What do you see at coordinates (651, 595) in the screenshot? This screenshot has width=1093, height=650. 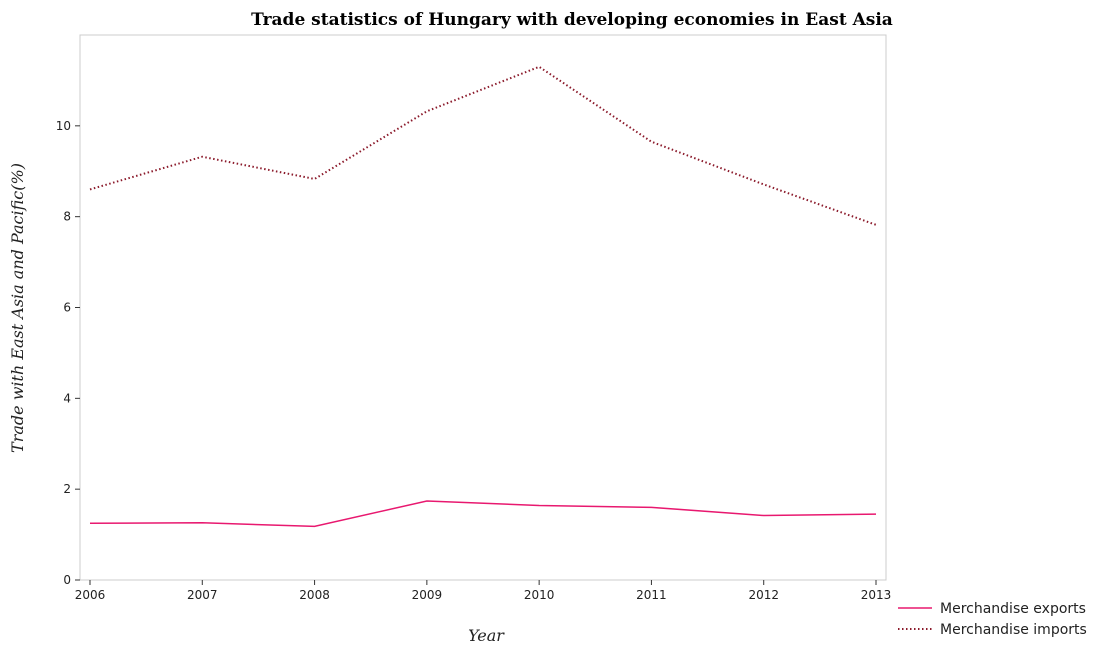 I see `x-tick-label: 2011` at bounding box center [651, 595].